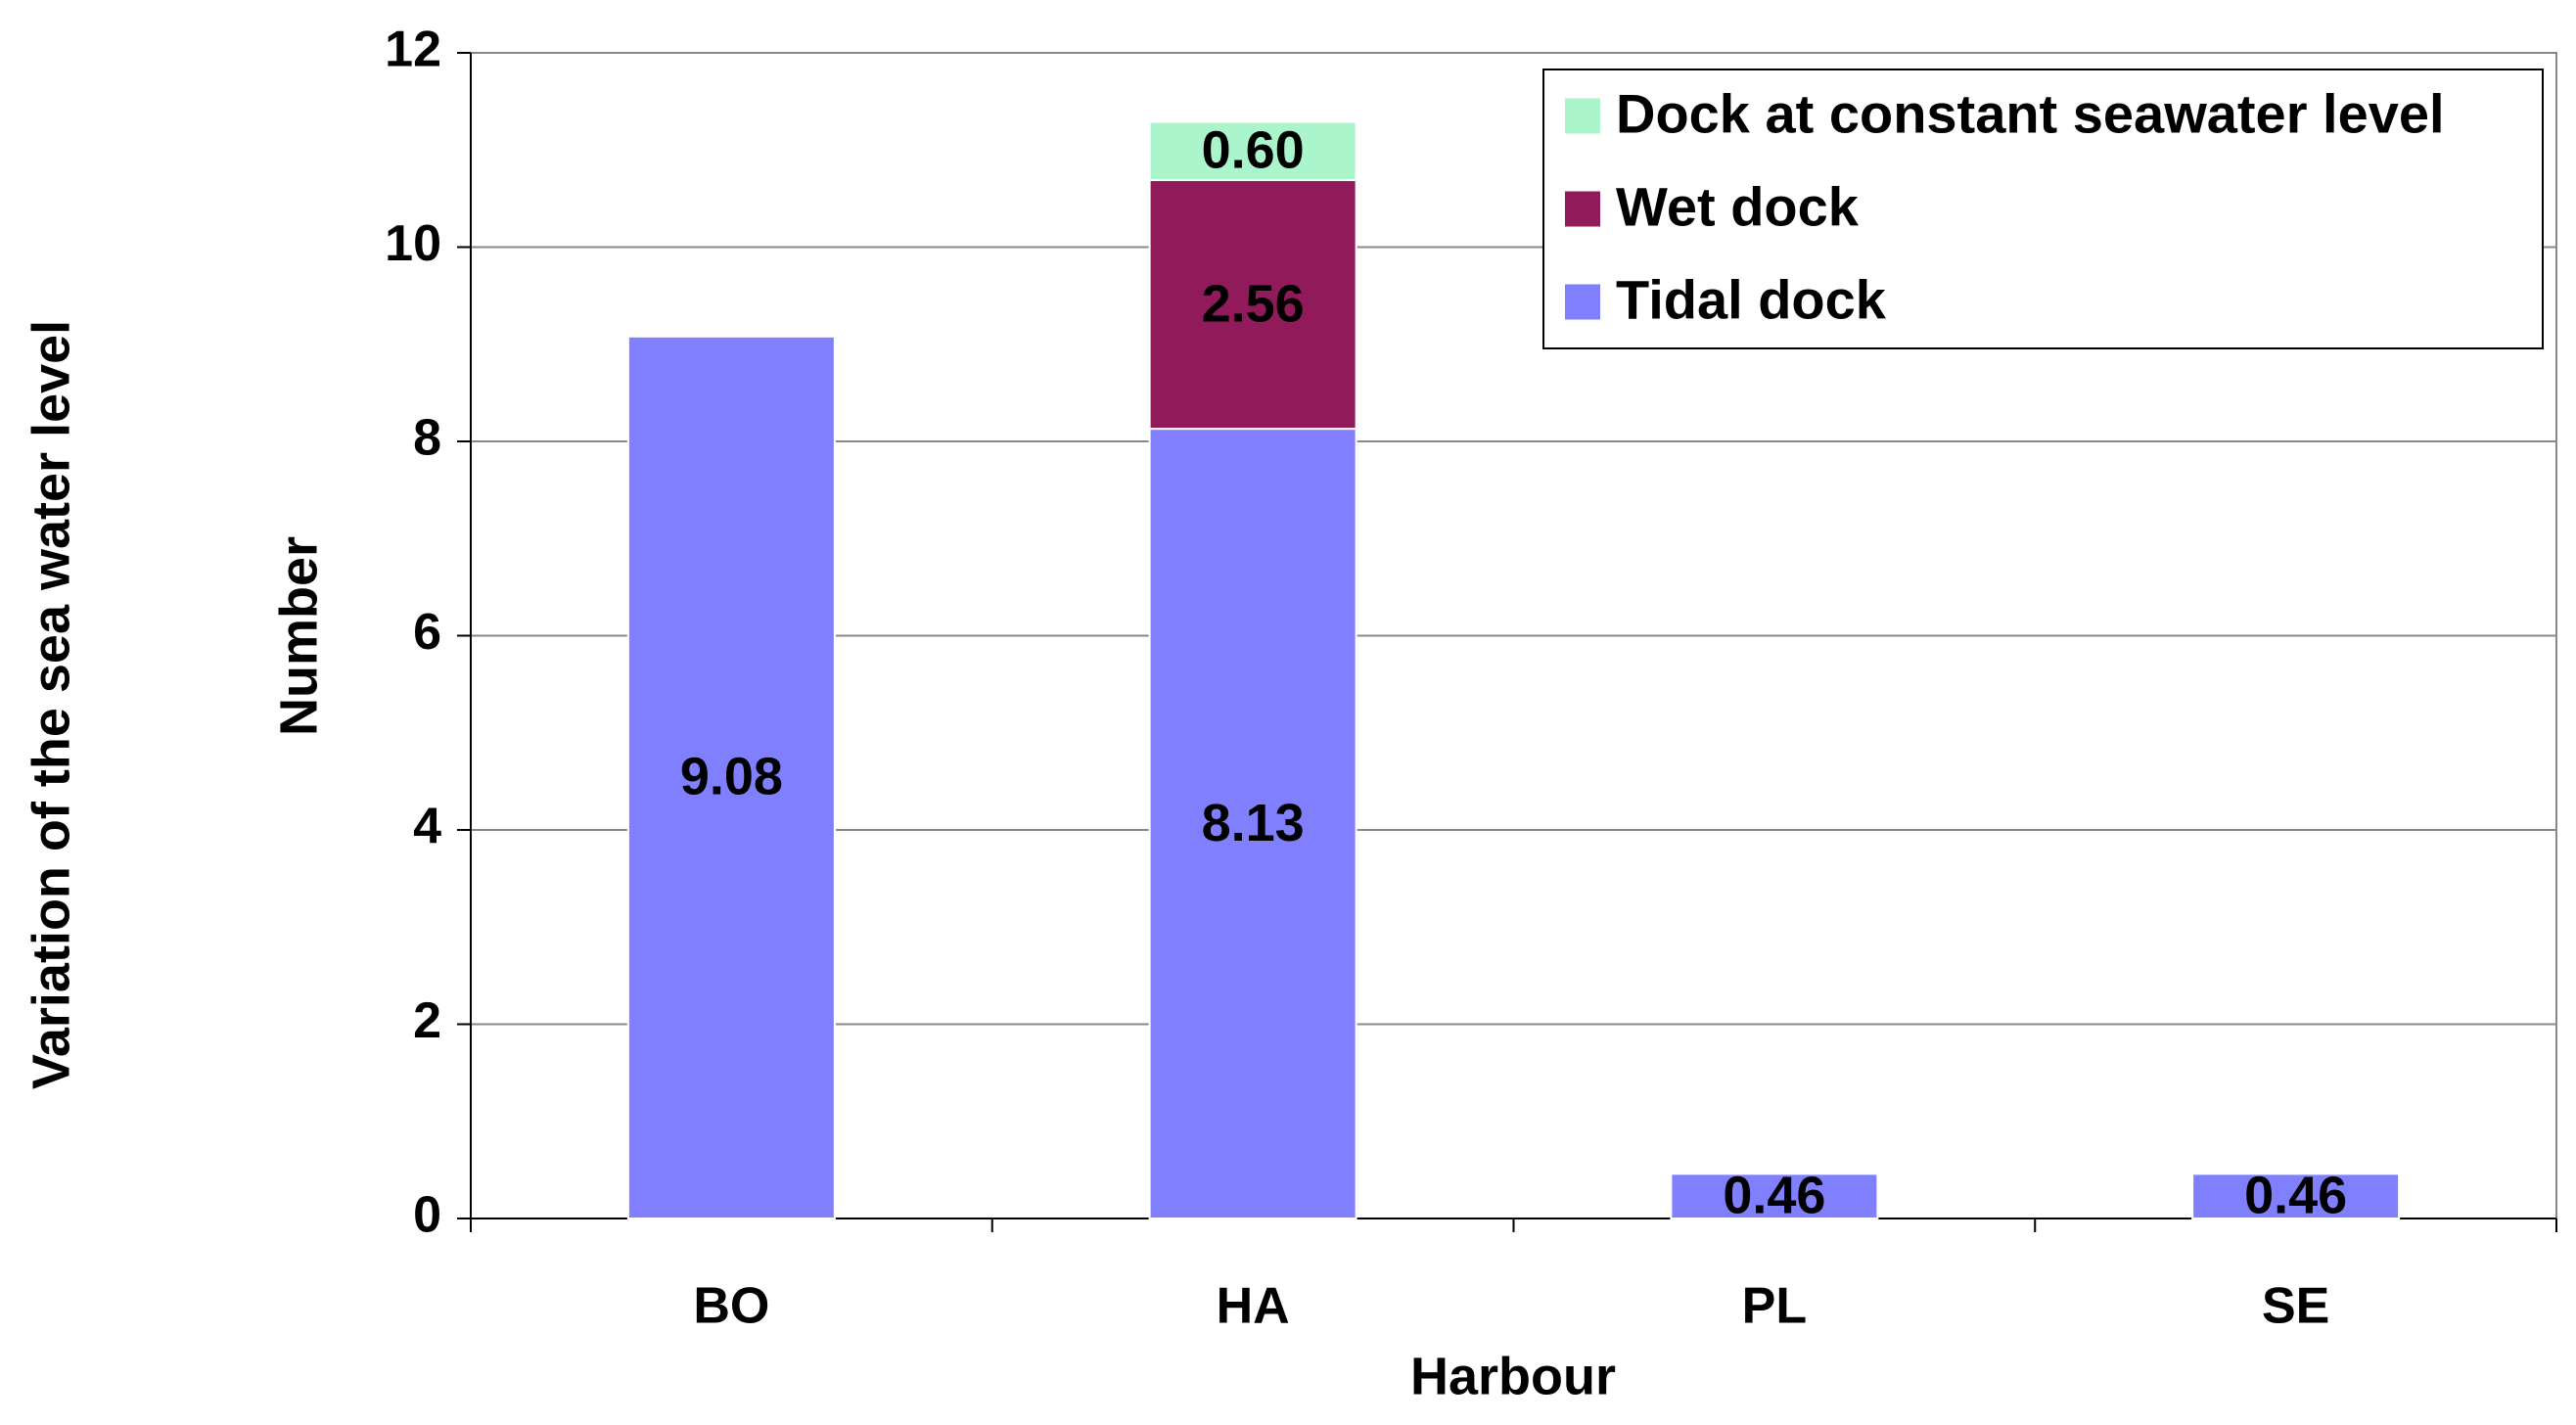 The width and height of the screenshot is (2576, 1425). I want to click on y-tick-label: 4, so click(427, 827).